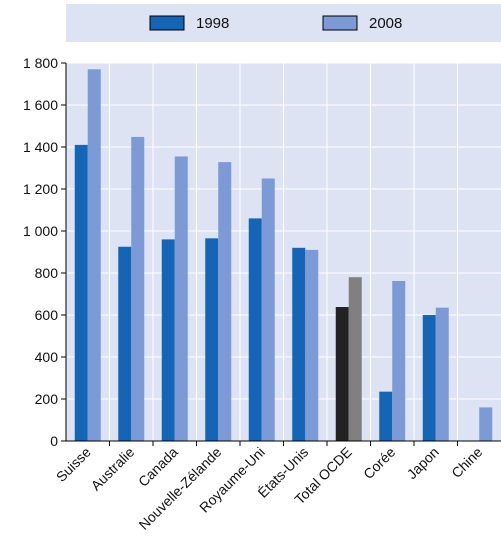  What do you see at coordinates (40, 189) in the screenshot?
I see `y-tick-label: 1 200` at bounding box center [40, 189].